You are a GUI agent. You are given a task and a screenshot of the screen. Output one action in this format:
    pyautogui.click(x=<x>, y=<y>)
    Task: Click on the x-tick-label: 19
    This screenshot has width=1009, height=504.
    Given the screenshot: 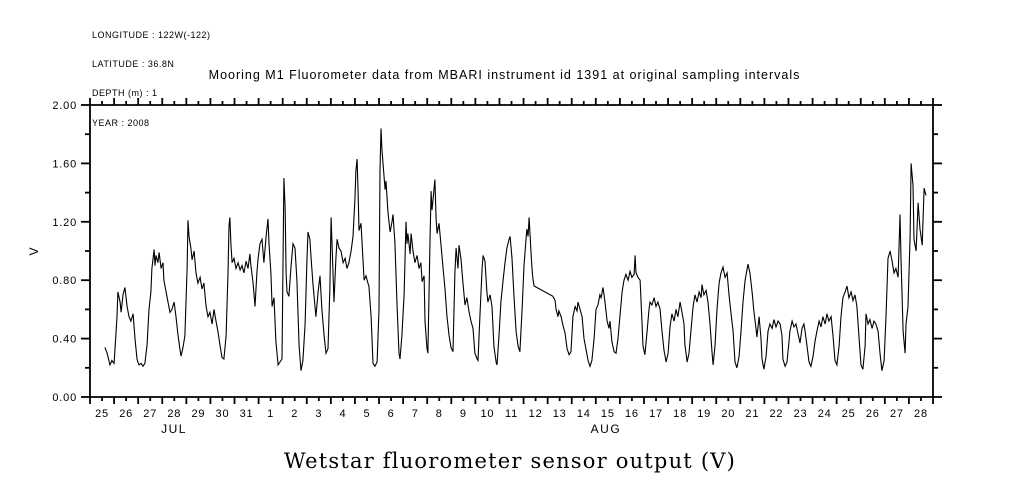 What is the action you would take?
    pyautogui.click(x=704, y=414)
    